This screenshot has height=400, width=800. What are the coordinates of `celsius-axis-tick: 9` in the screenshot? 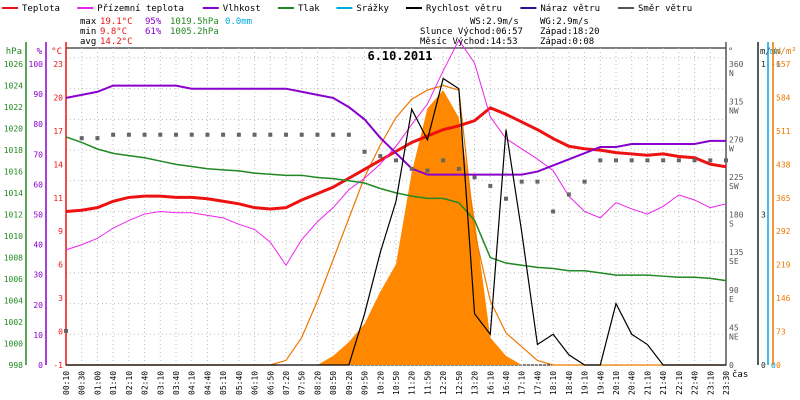 It's located at (60, 231).